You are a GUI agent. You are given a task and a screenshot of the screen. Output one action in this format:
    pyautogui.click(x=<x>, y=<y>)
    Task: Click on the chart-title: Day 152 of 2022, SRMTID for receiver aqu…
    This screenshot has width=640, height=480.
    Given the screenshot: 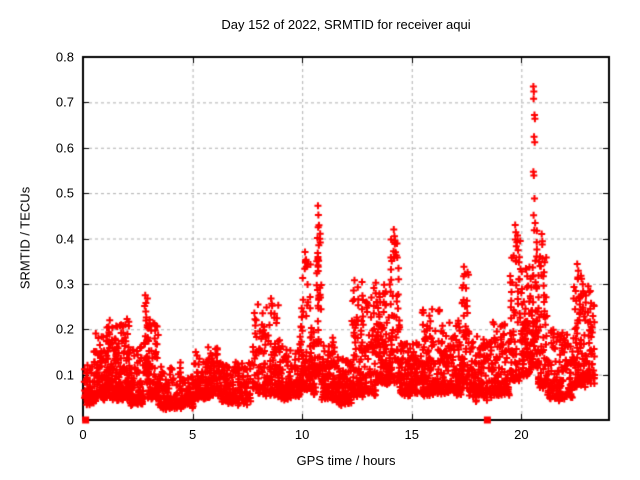 What is the action you would take?
    pyautogui.click(x=346, y=24)
    